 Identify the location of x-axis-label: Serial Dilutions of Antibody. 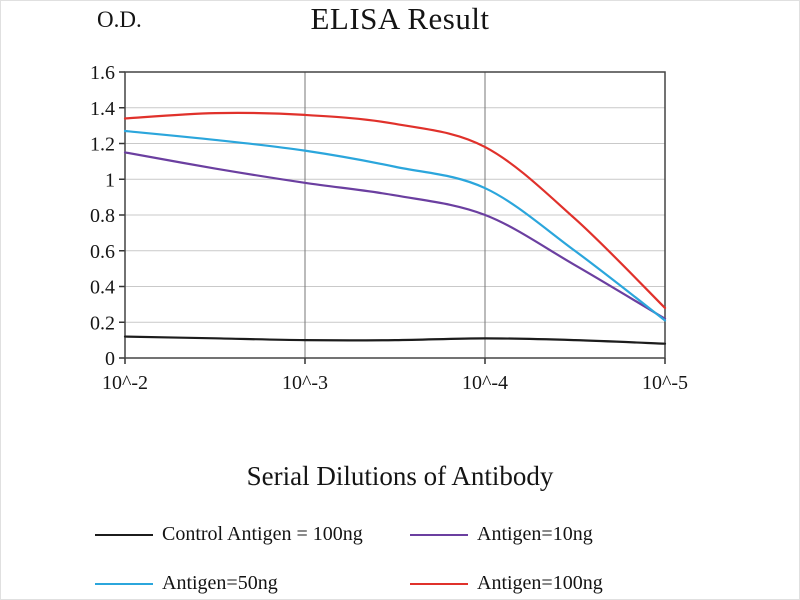
(400, 476).